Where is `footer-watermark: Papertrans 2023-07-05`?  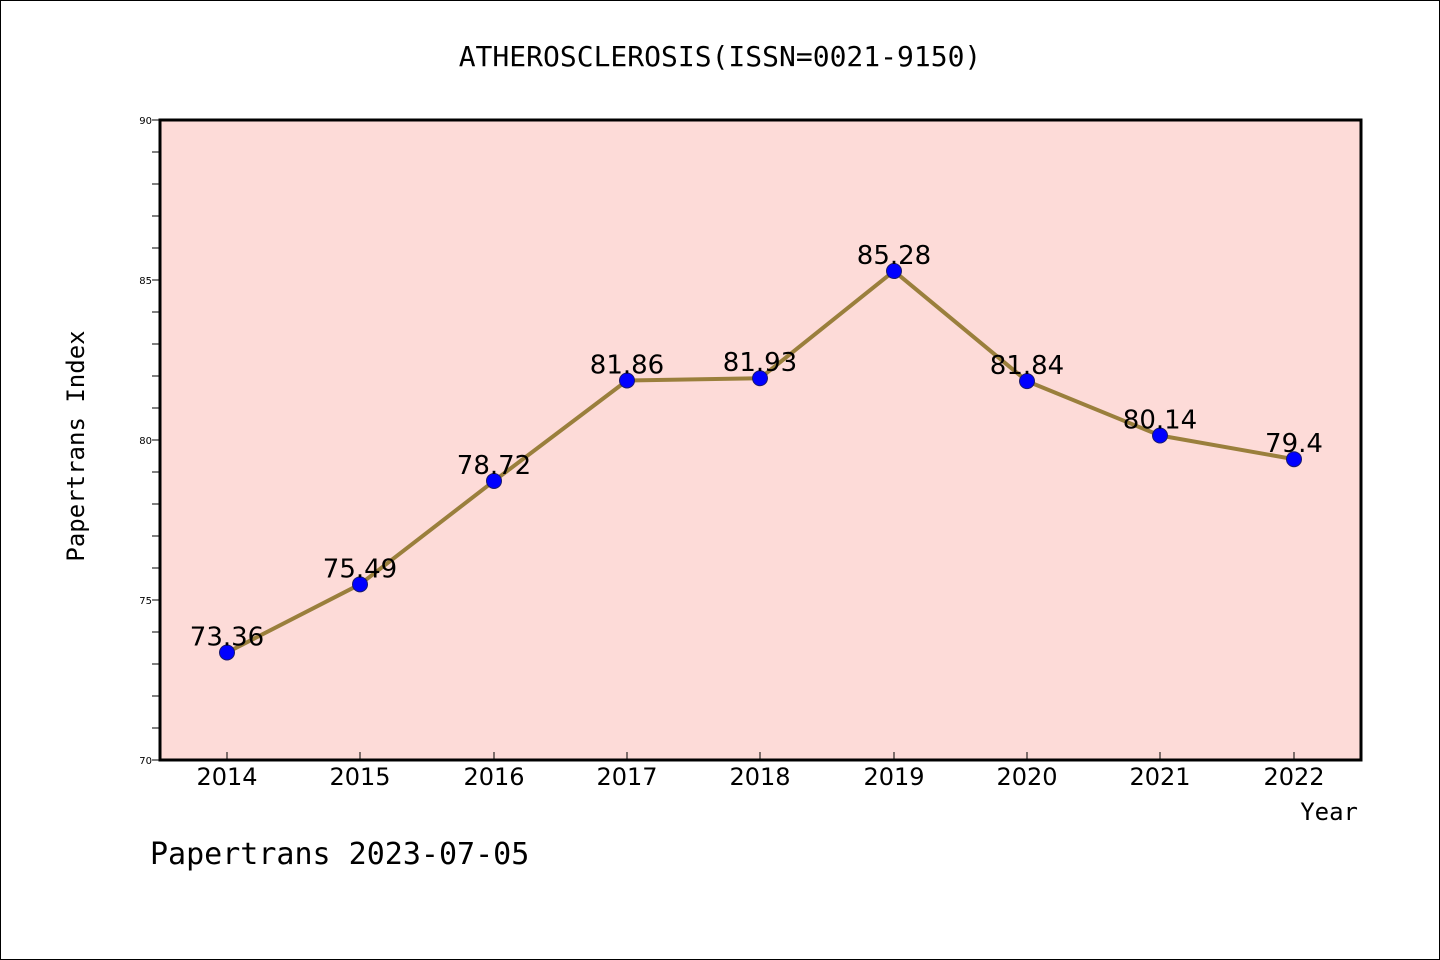 footer-watermark: Papertrans 2023-07-05 is located at coordinates (339, 854).